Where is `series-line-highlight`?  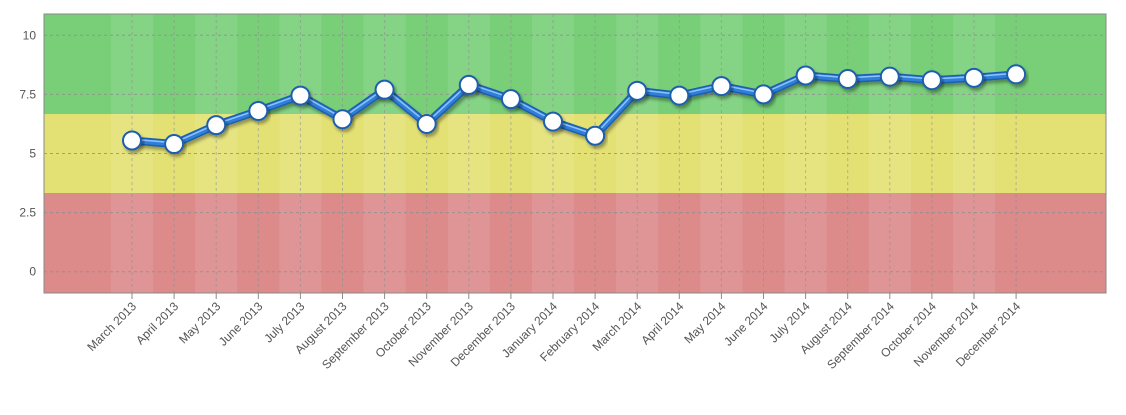
series-line-highlight is located at coordinates (574, 108).